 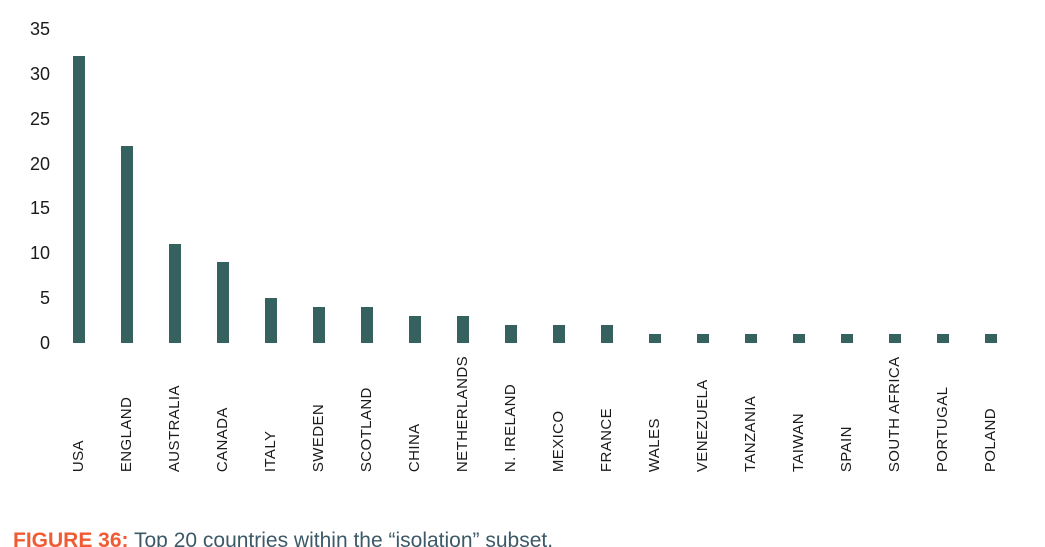 I want to click on y-axis-tick-label: 25, so click(x=39, y=118).